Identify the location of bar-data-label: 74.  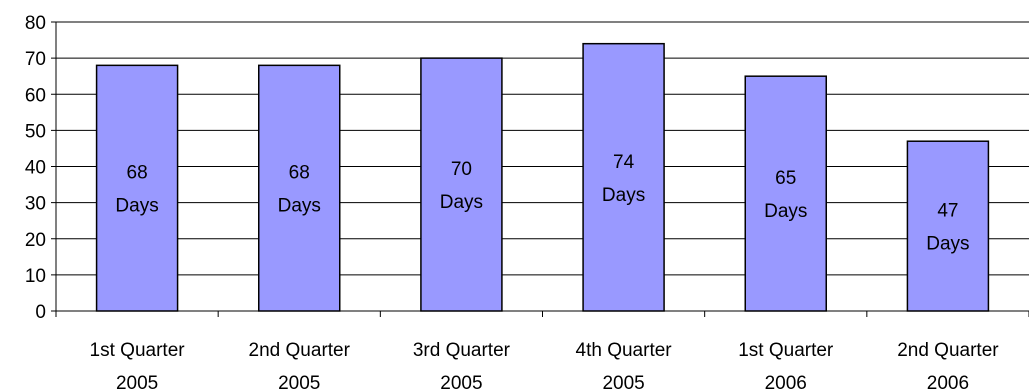
(624, 162).